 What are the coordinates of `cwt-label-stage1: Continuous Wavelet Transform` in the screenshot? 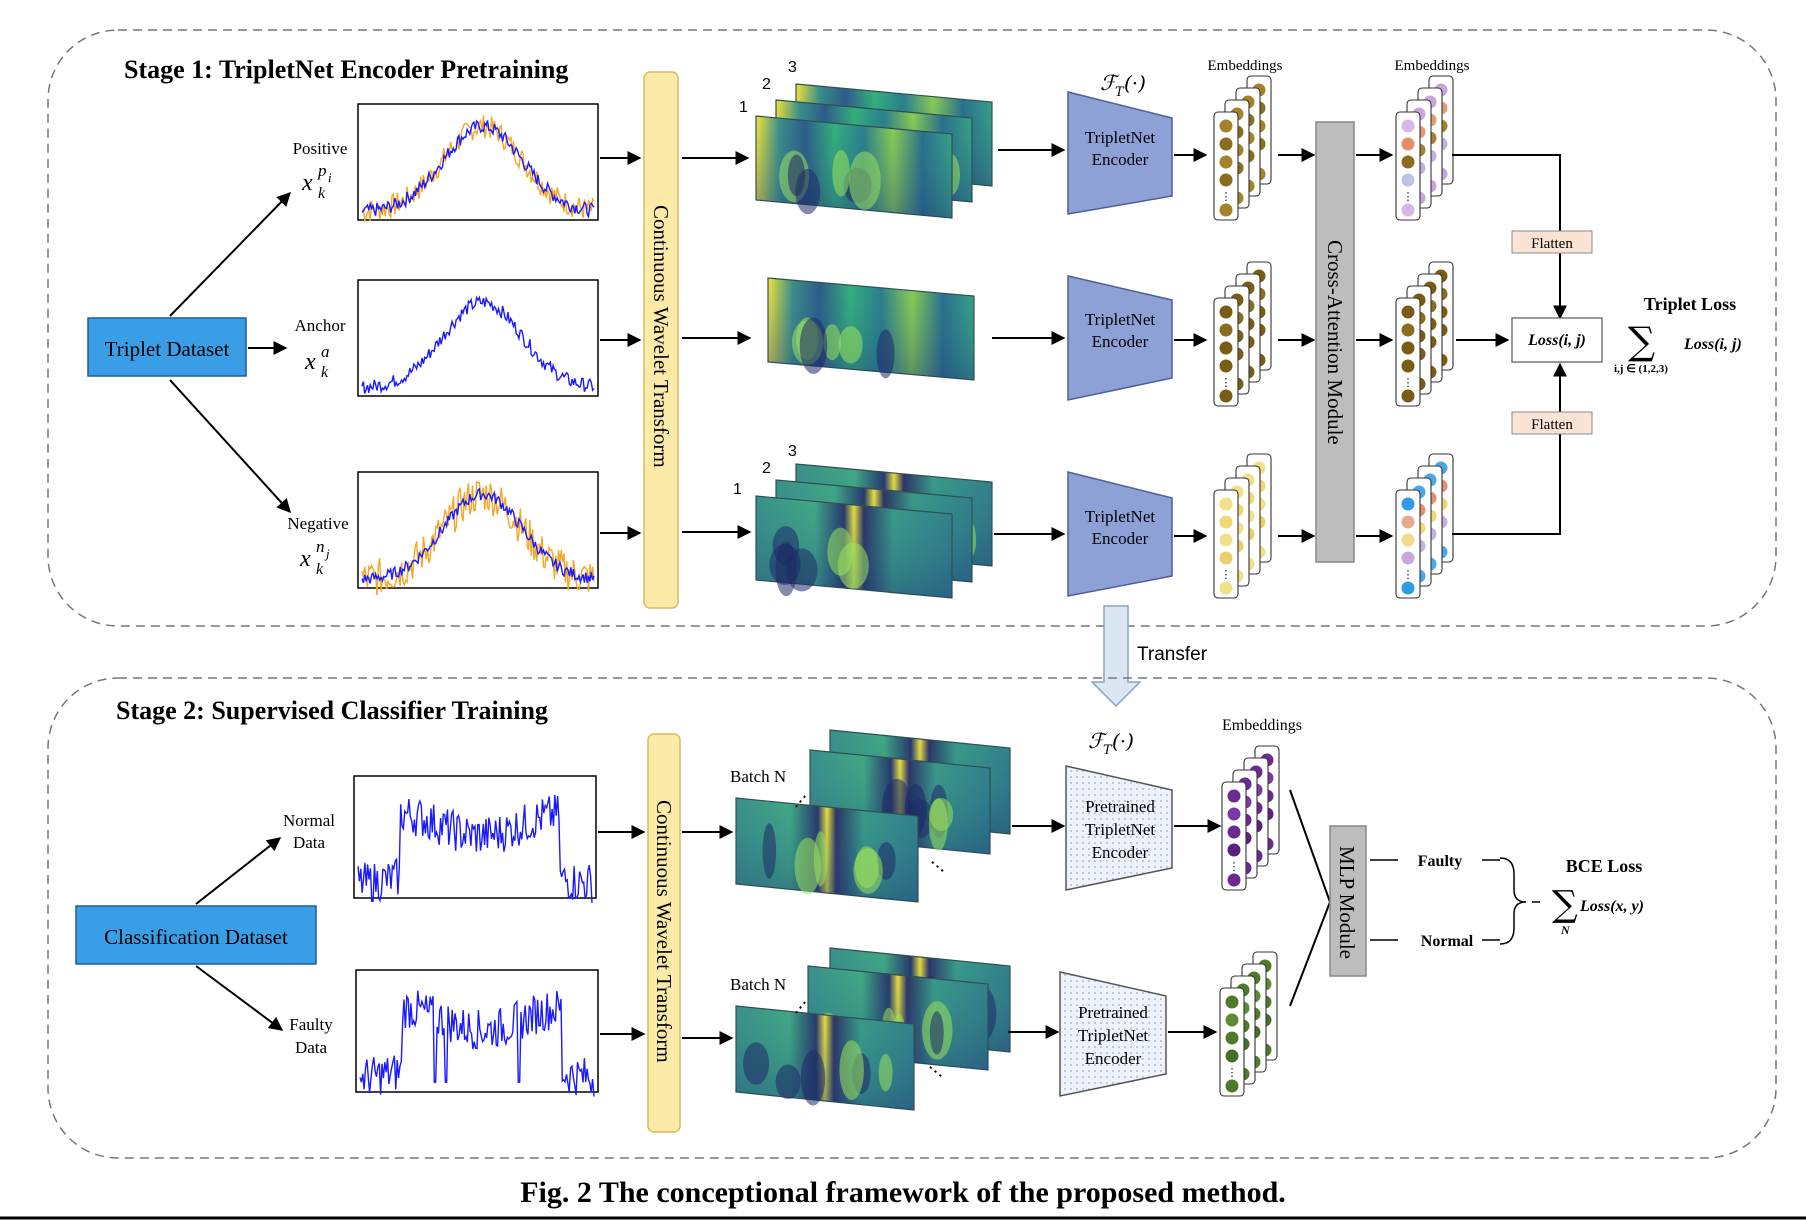 It's located at (661, 336).